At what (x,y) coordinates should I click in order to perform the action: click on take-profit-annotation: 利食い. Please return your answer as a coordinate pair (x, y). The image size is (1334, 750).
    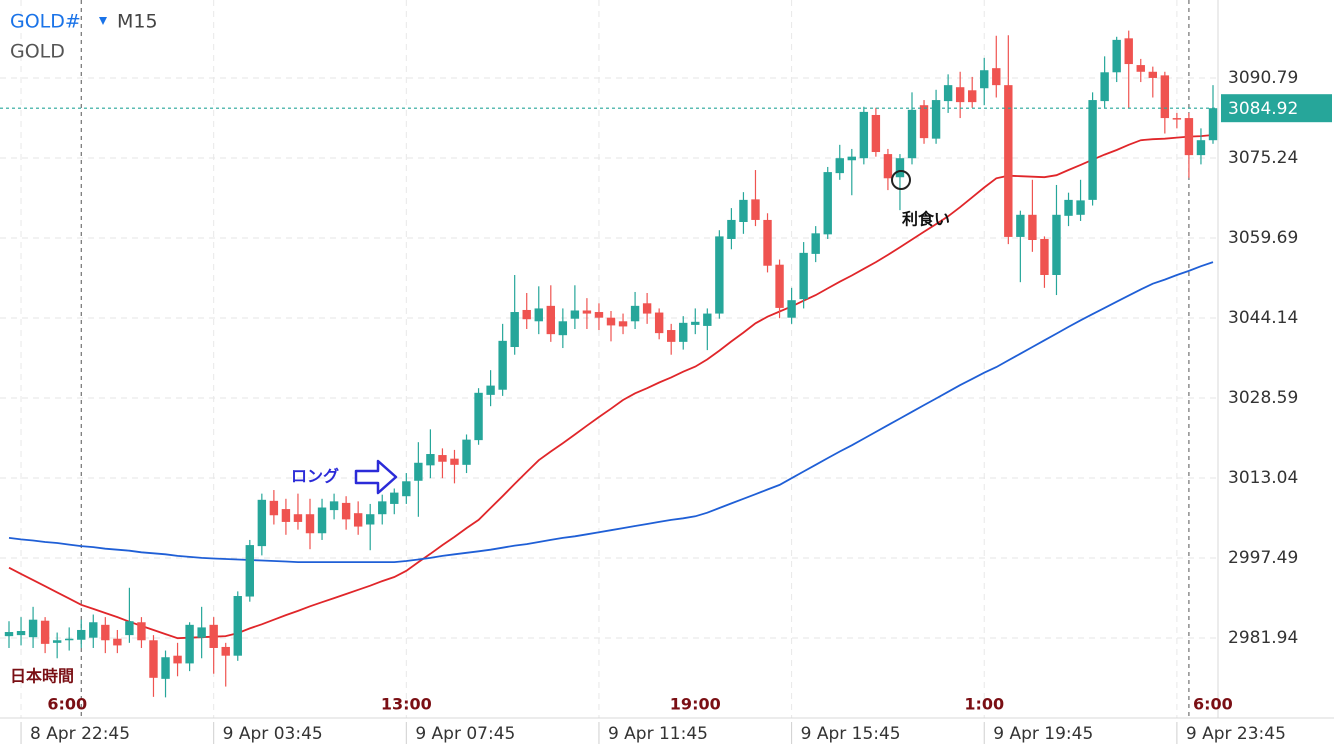
    Looking at the image, I should click on (926, 219).